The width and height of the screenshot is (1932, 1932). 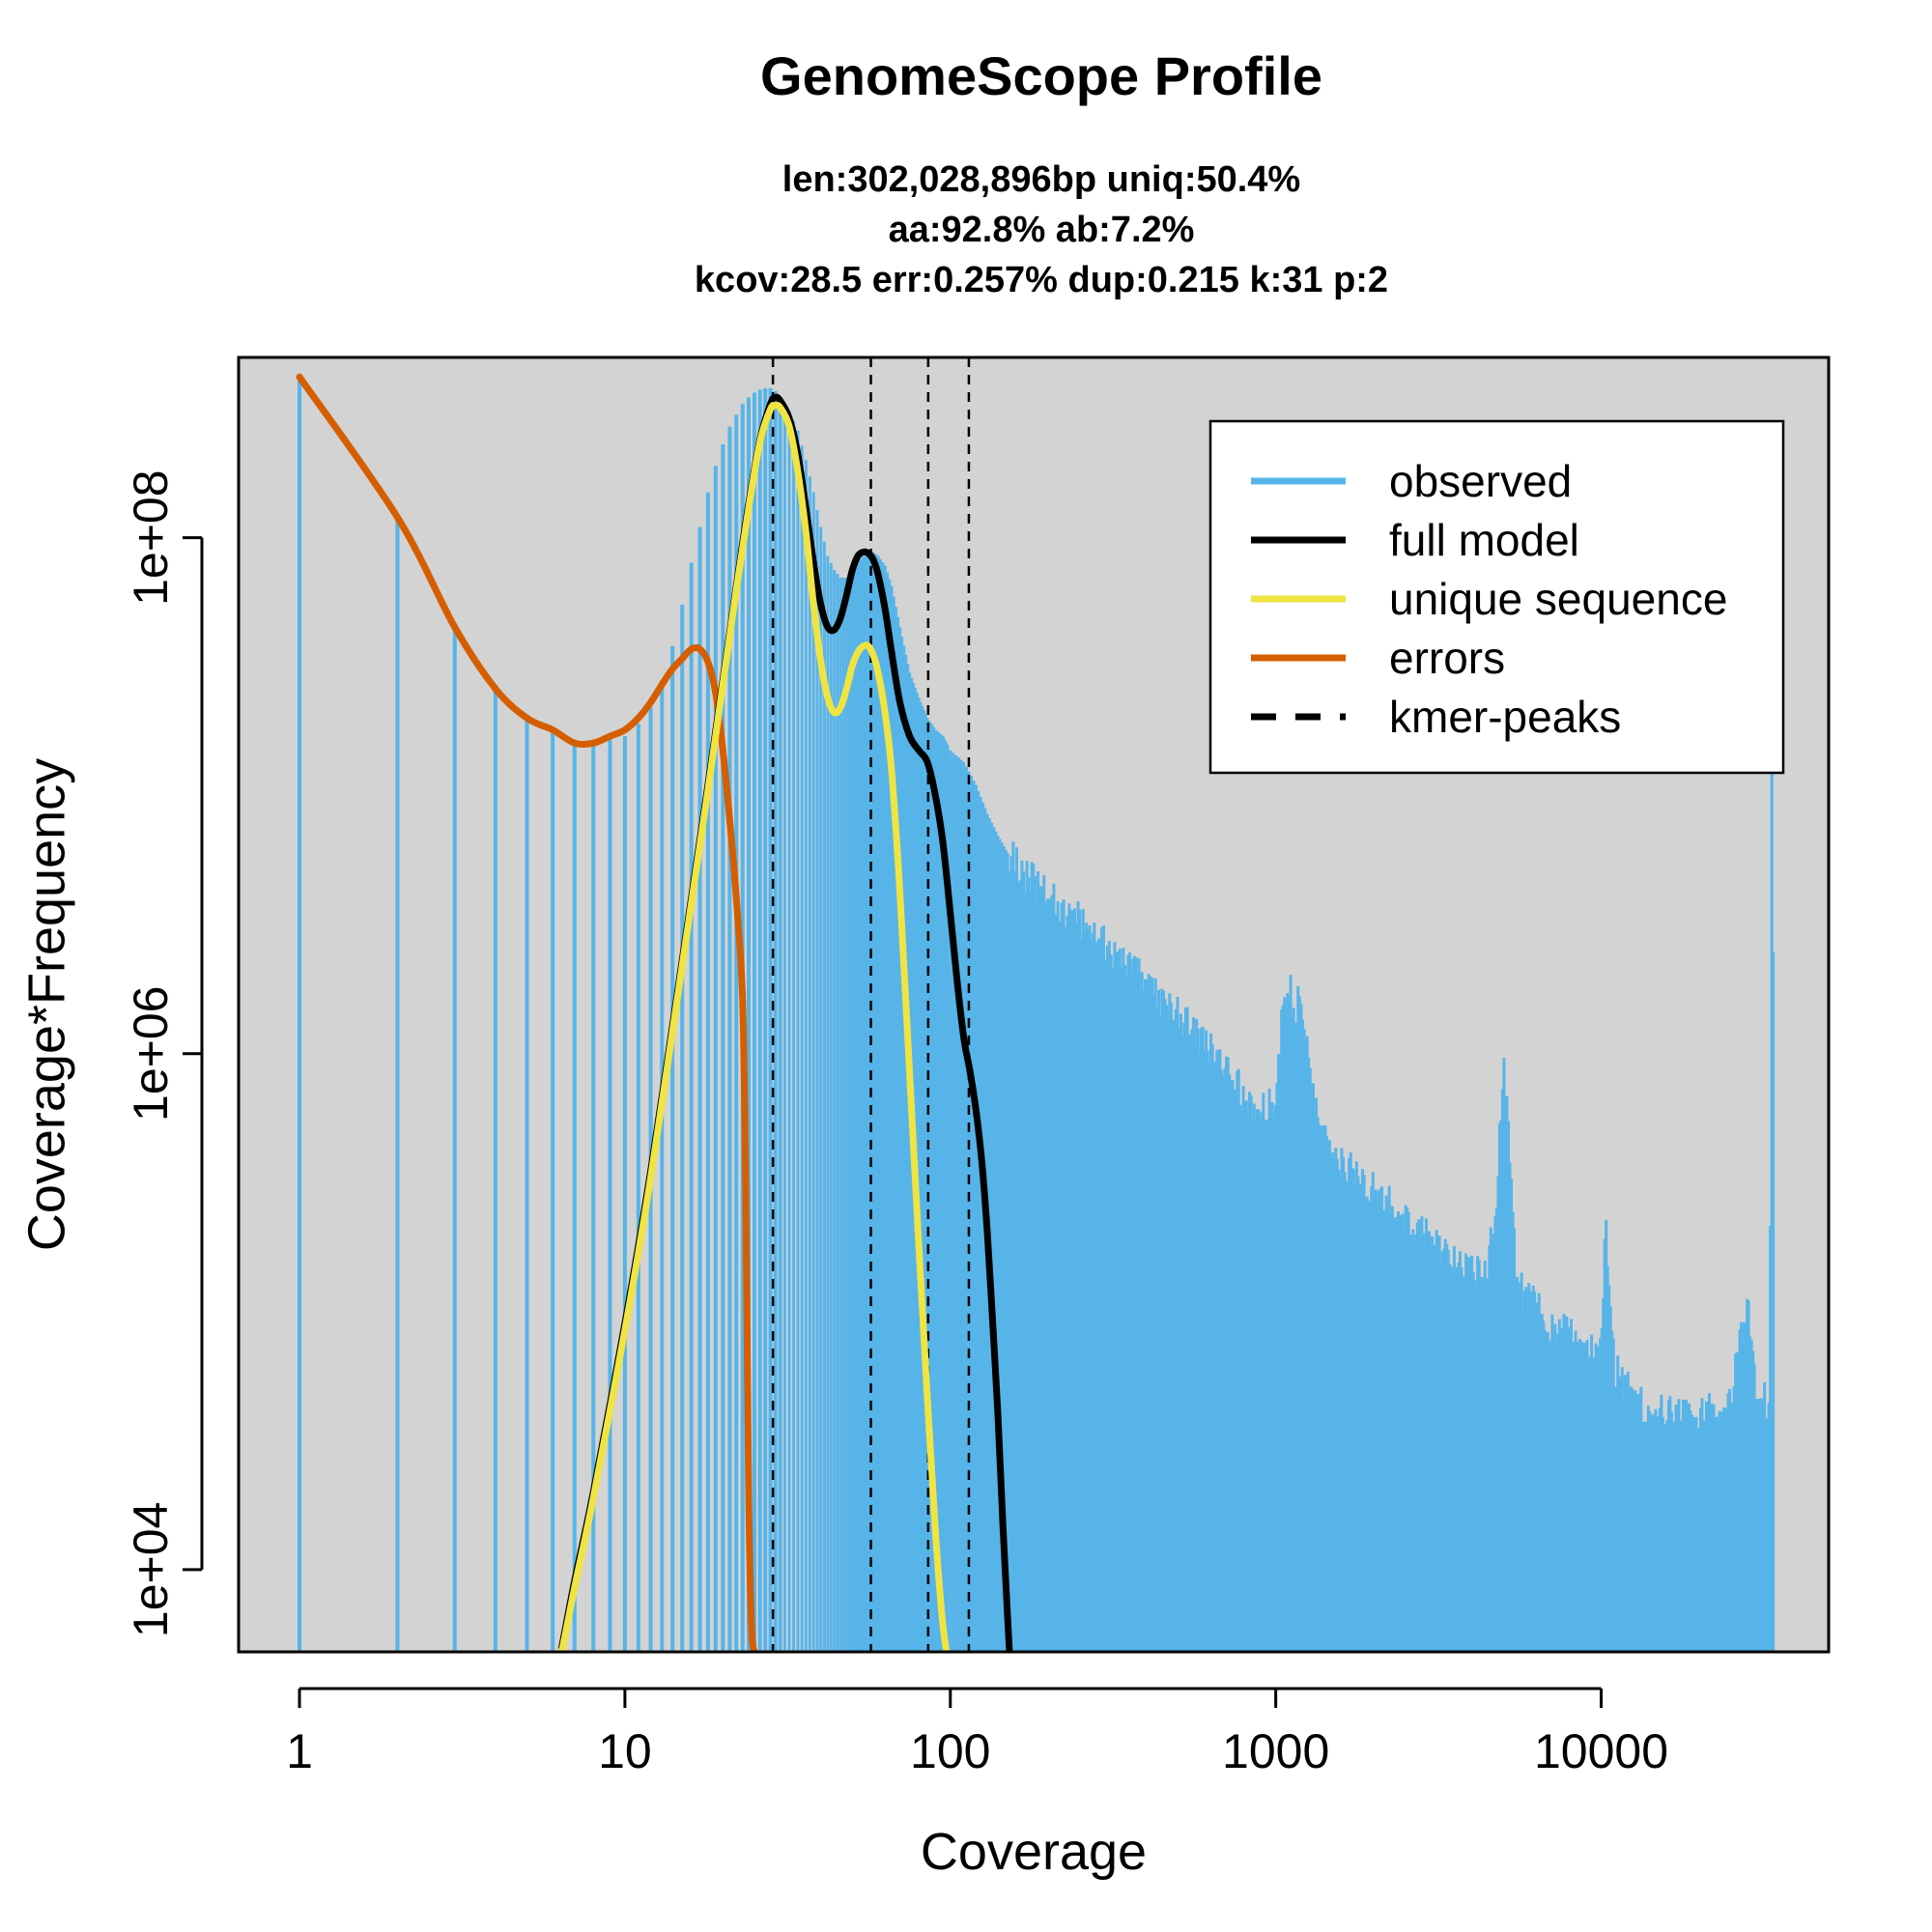 What do you see at coordinates (950, 1751) in the screenshot?
I see `x-tick-label: 100` at bounding box center [950, 1751].